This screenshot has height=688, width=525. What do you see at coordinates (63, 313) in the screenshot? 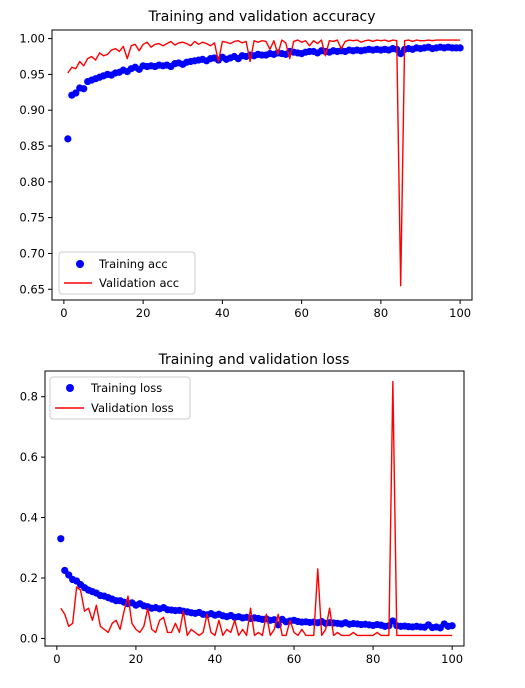
I see `acc-x-tick-label: 0` at bounding box center [63, 313].